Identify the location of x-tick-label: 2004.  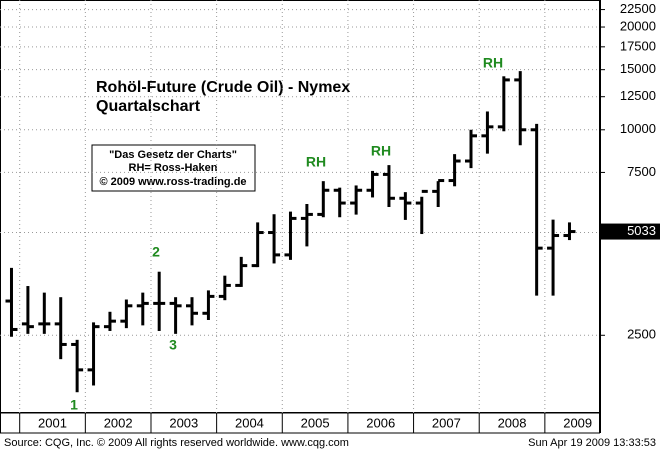
(249, 422).